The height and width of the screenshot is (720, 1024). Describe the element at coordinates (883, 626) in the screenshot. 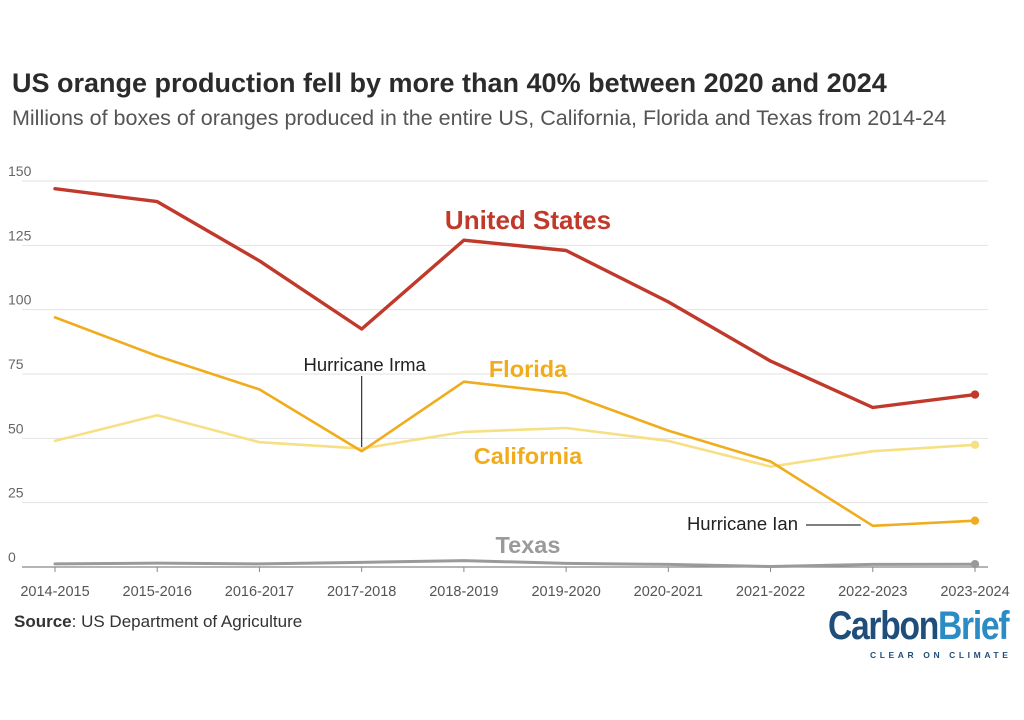

I see `logo-word-carbon: Carbon` at that location.